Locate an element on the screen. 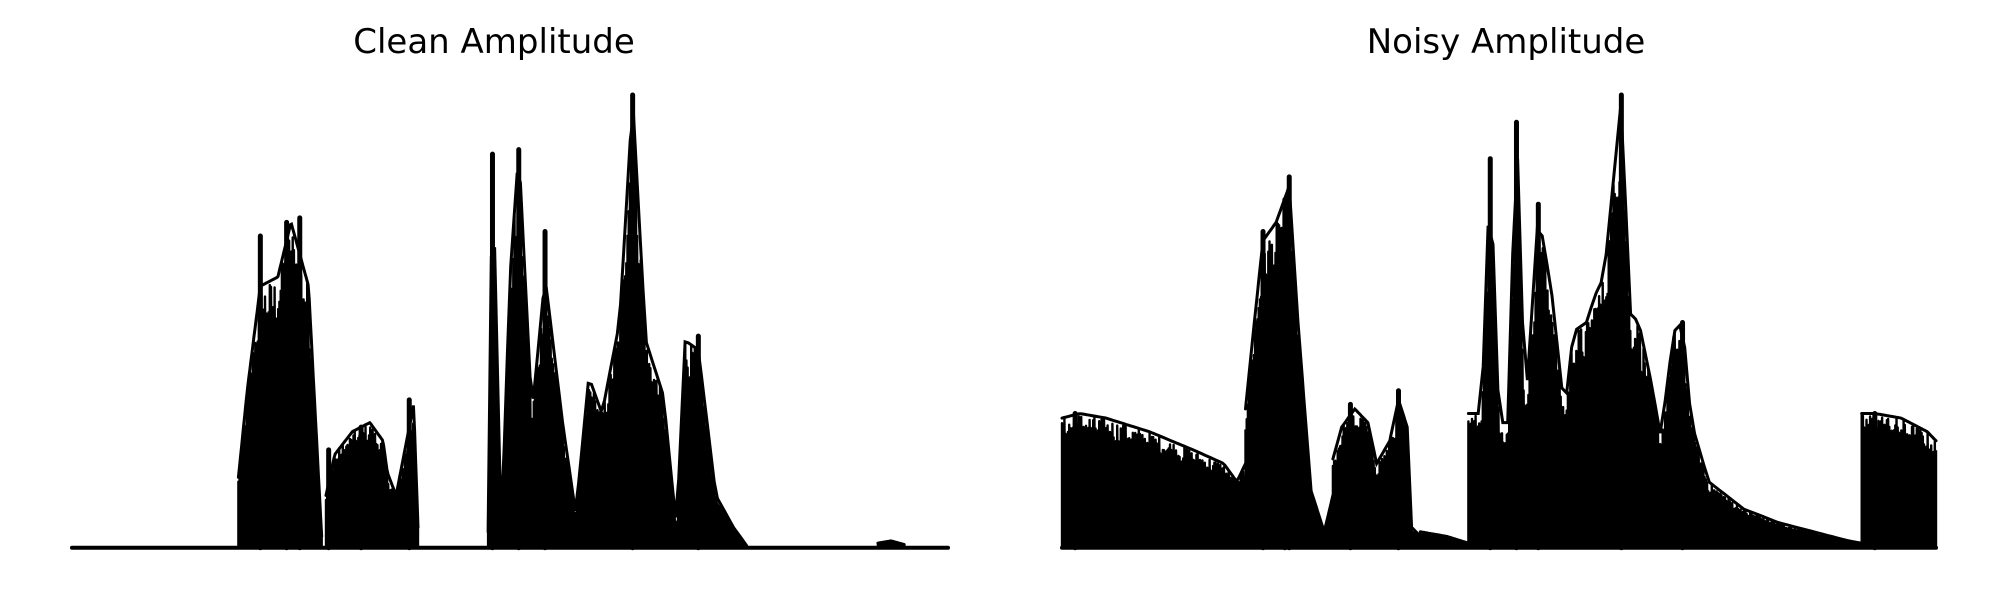 This screenshot has height=600, width=2000. chart-title-noisy: Noisy Amplitude is located at coordinates (1506, 42).